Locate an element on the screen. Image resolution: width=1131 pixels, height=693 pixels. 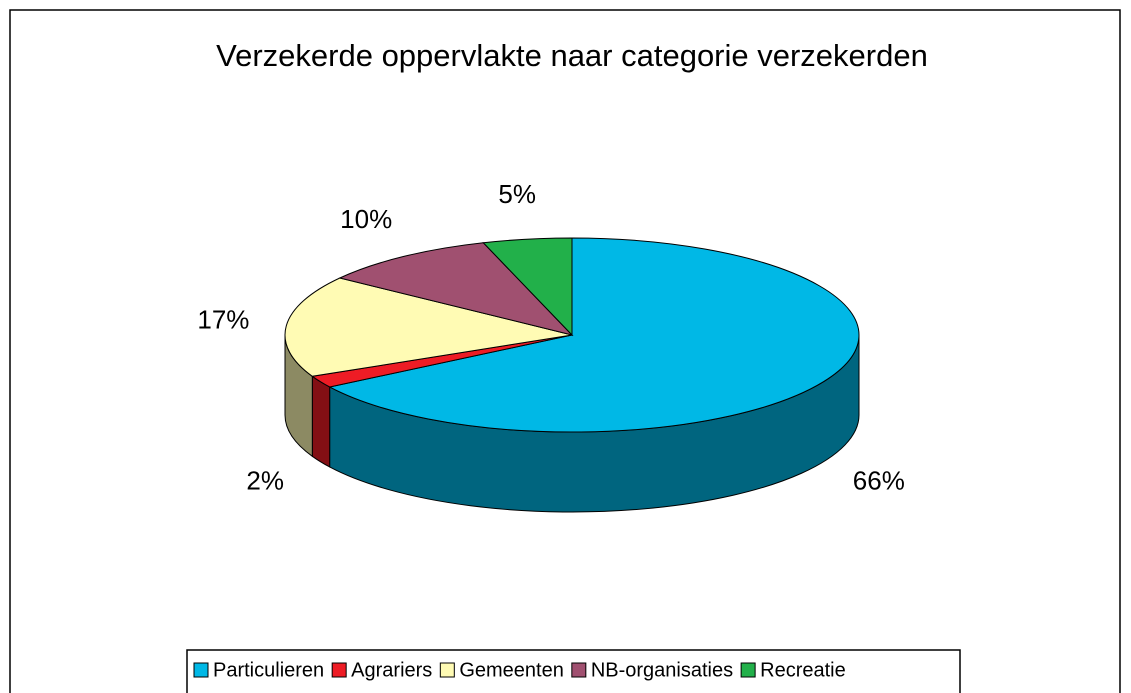
data-label: 10% is located at coordinates (366, 219).